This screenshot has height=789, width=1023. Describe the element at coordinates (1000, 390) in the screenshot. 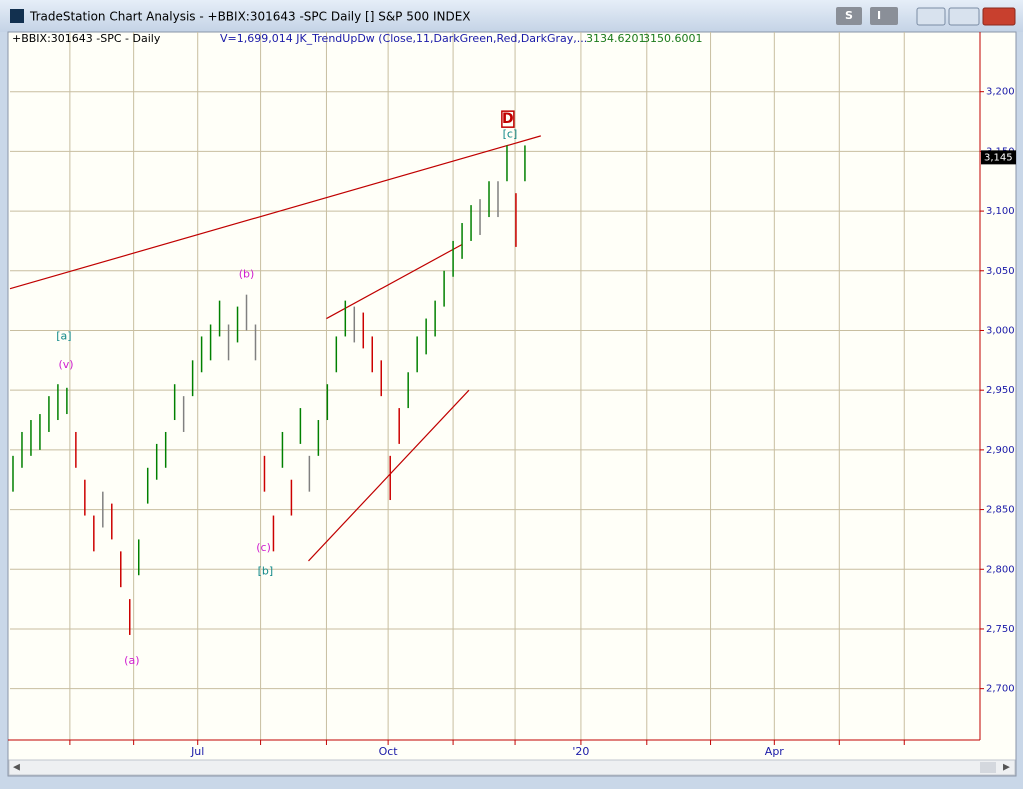

I see `y-tick-label: 2,950` at that location.